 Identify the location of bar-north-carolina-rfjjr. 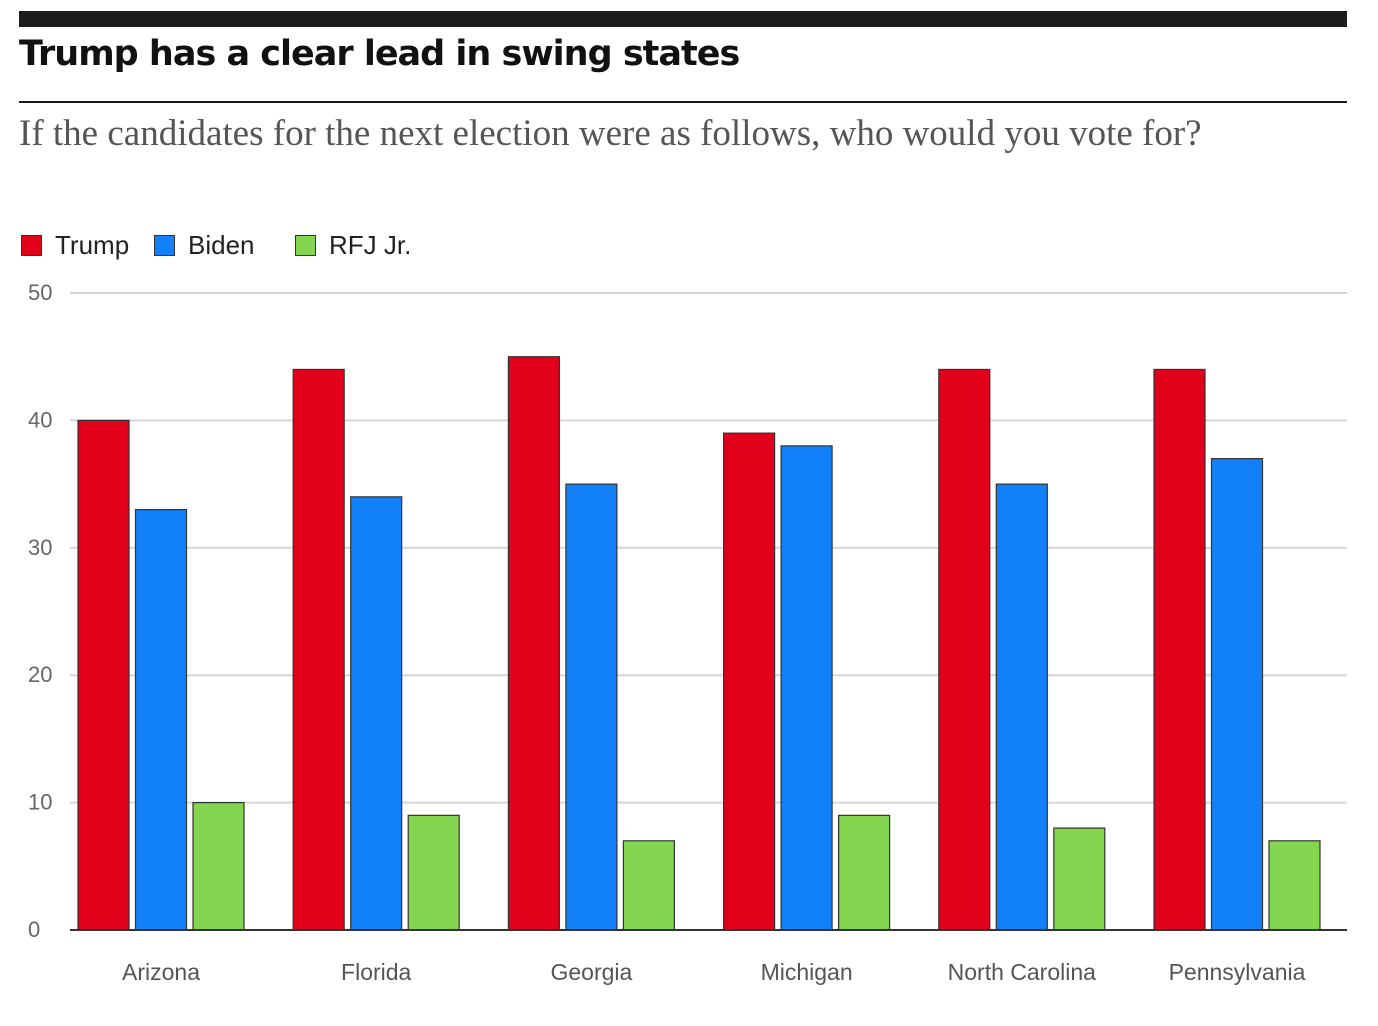
(1079, 879).